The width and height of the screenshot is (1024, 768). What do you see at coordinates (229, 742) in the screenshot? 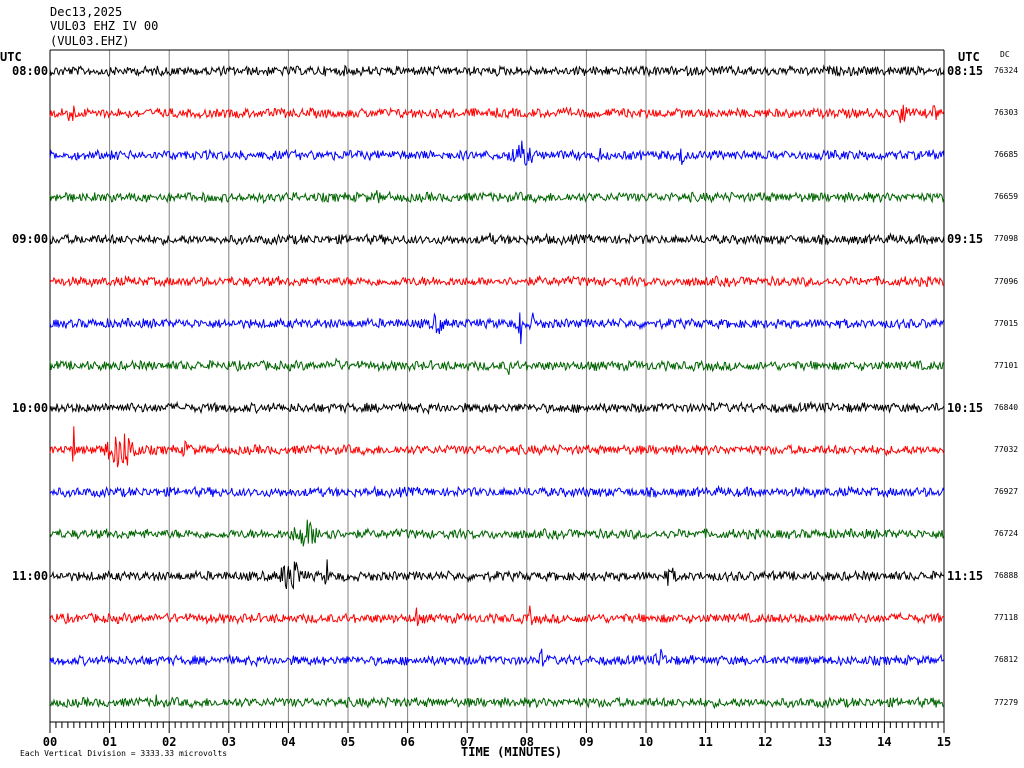
I see `x-tick-label: 03` at bounding box center [229, 742].